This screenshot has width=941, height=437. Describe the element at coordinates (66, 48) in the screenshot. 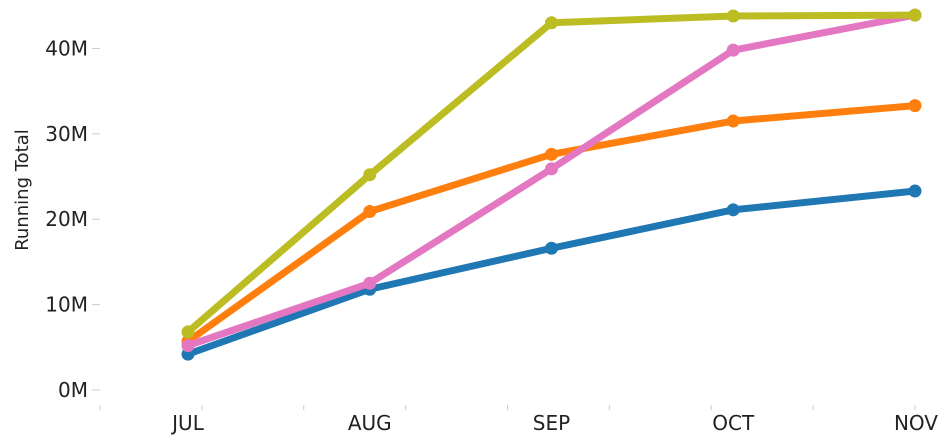

I see `y-tick-label: 40M` at that location.